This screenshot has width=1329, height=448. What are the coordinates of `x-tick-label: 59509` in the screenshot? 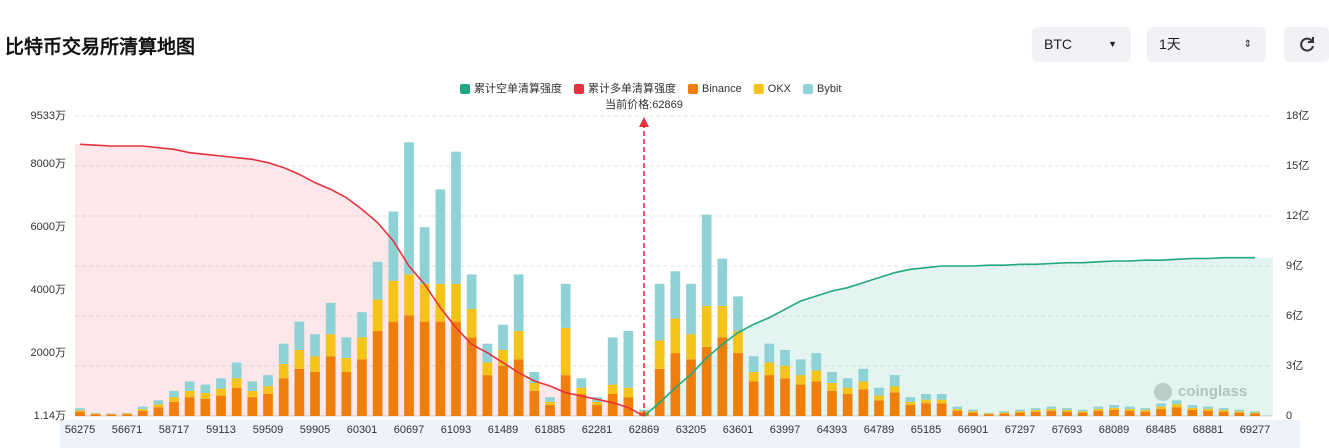 It's located at (268, 430).